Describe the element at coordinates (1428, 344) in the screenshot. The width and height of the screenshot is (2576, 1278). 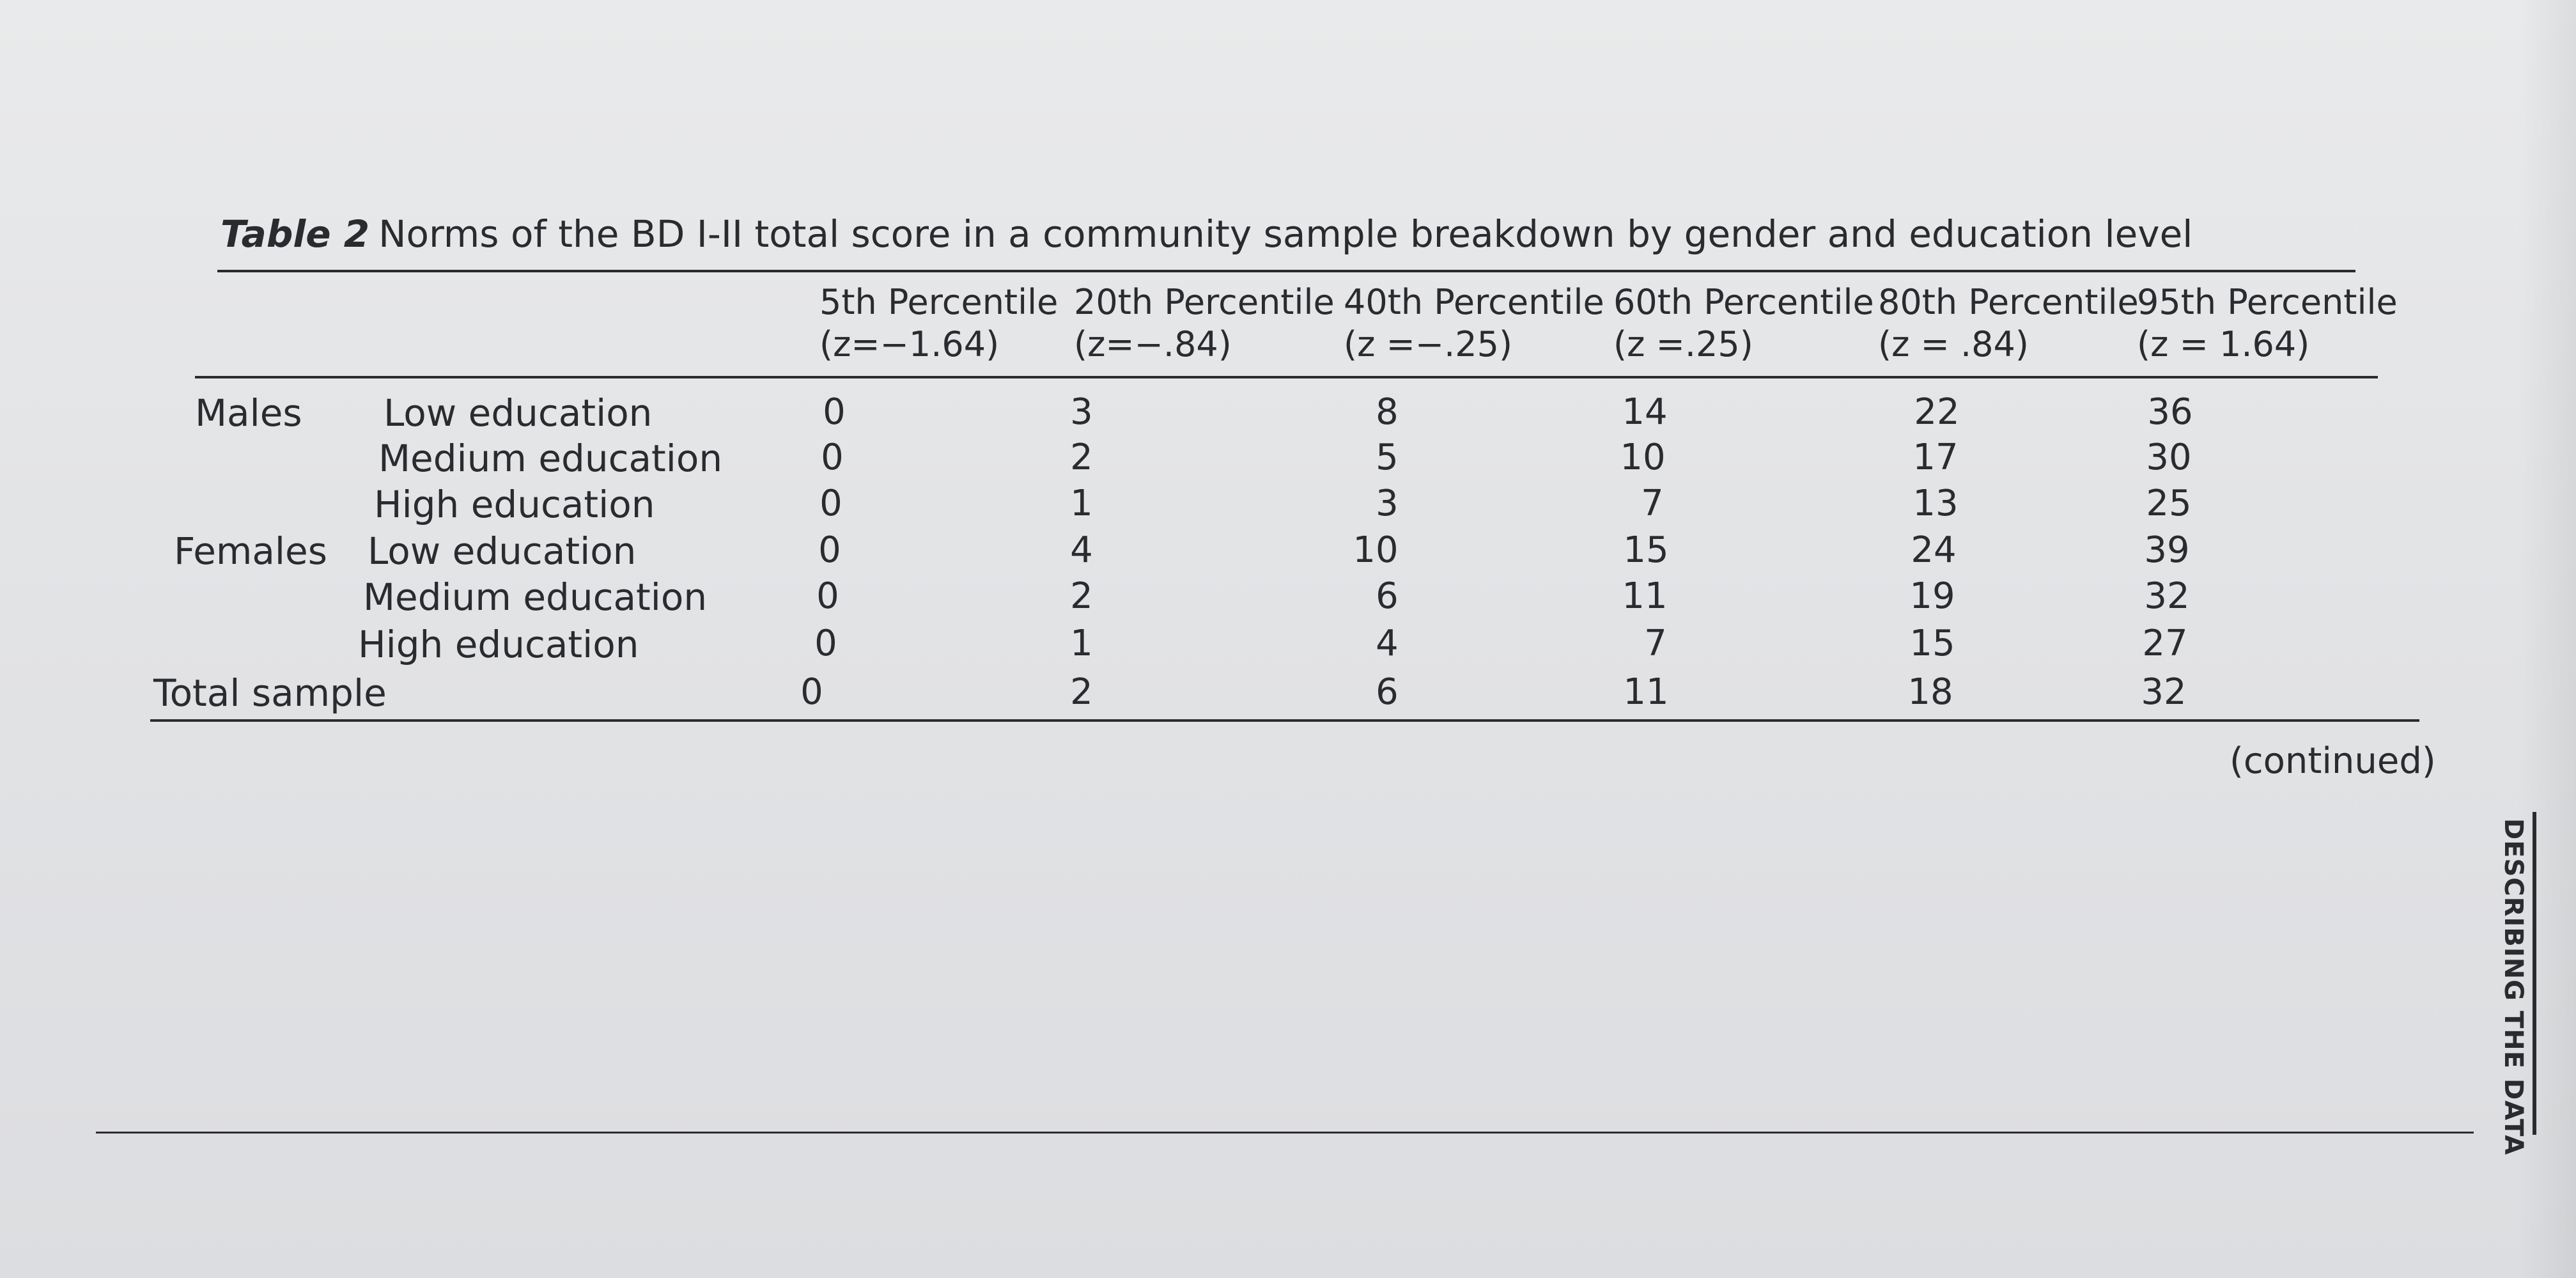
I see `col-header-z: (z =−.25)` at that location.